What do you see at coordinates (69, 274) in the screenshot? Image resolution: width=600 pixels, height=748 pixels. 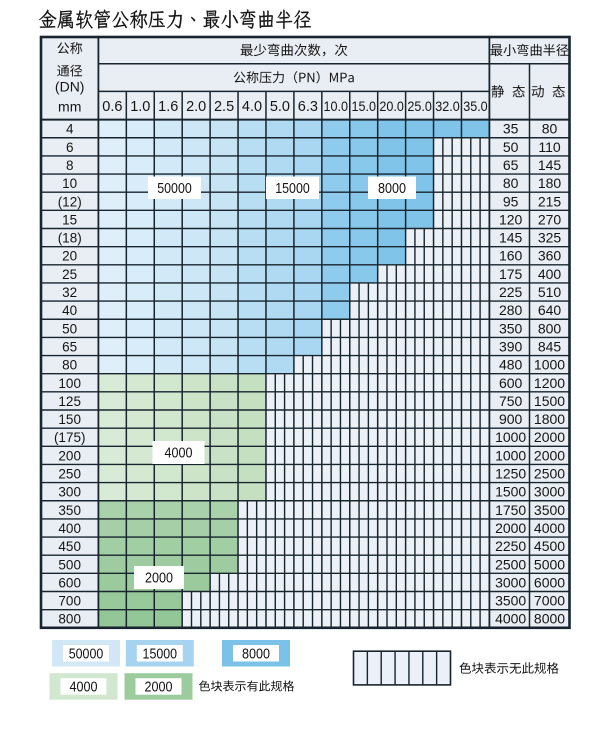 I see `svg-text: 25` at bounding box center [69, 274].